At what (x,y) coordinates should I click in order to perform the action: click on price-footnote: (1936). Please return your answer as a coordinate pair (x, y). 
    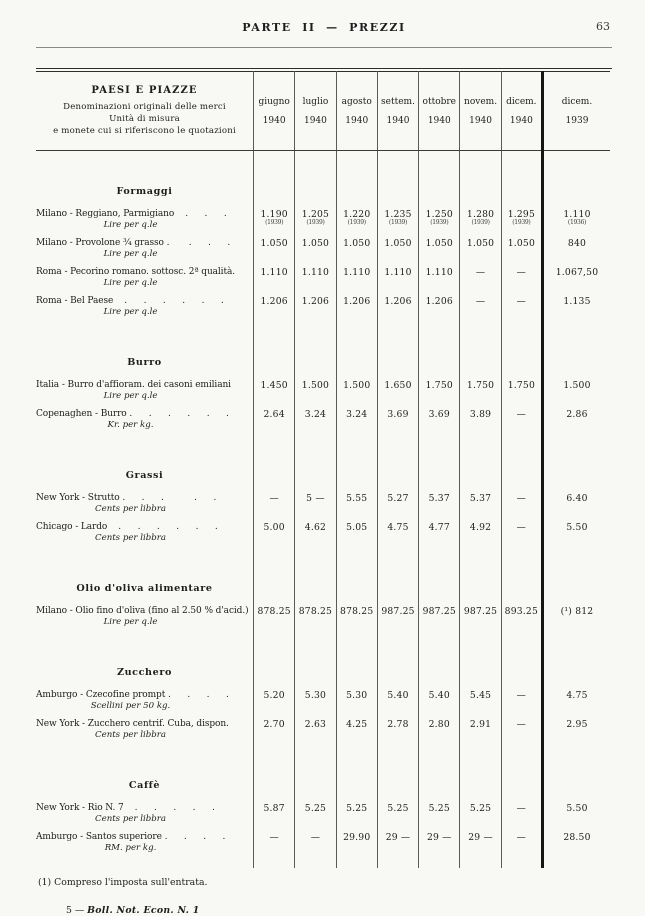
    Looking at the image, I should click on (577, 222).